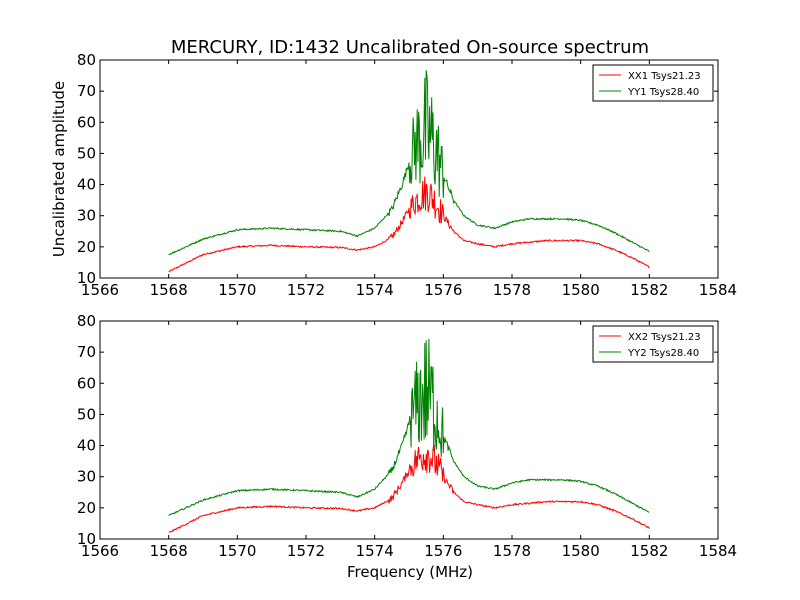 The height and width of the screenshot is (600, 800). I want to click on y-axis-label: Uncalibrated amplitude, so click(59, 169).